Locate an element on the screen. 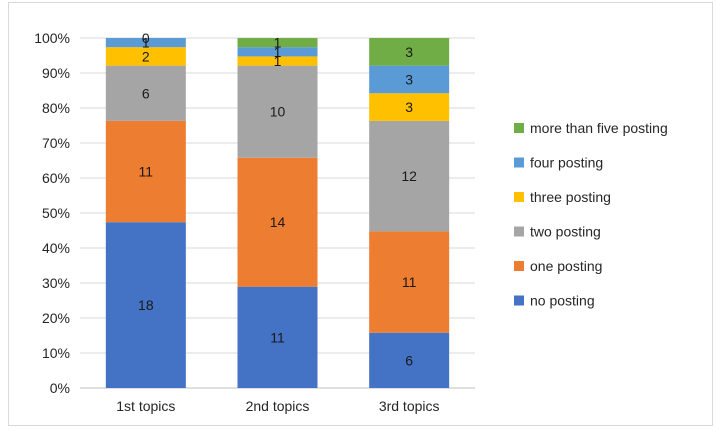  x-tick-label: 1st topics is located at coordinates (145, 406).